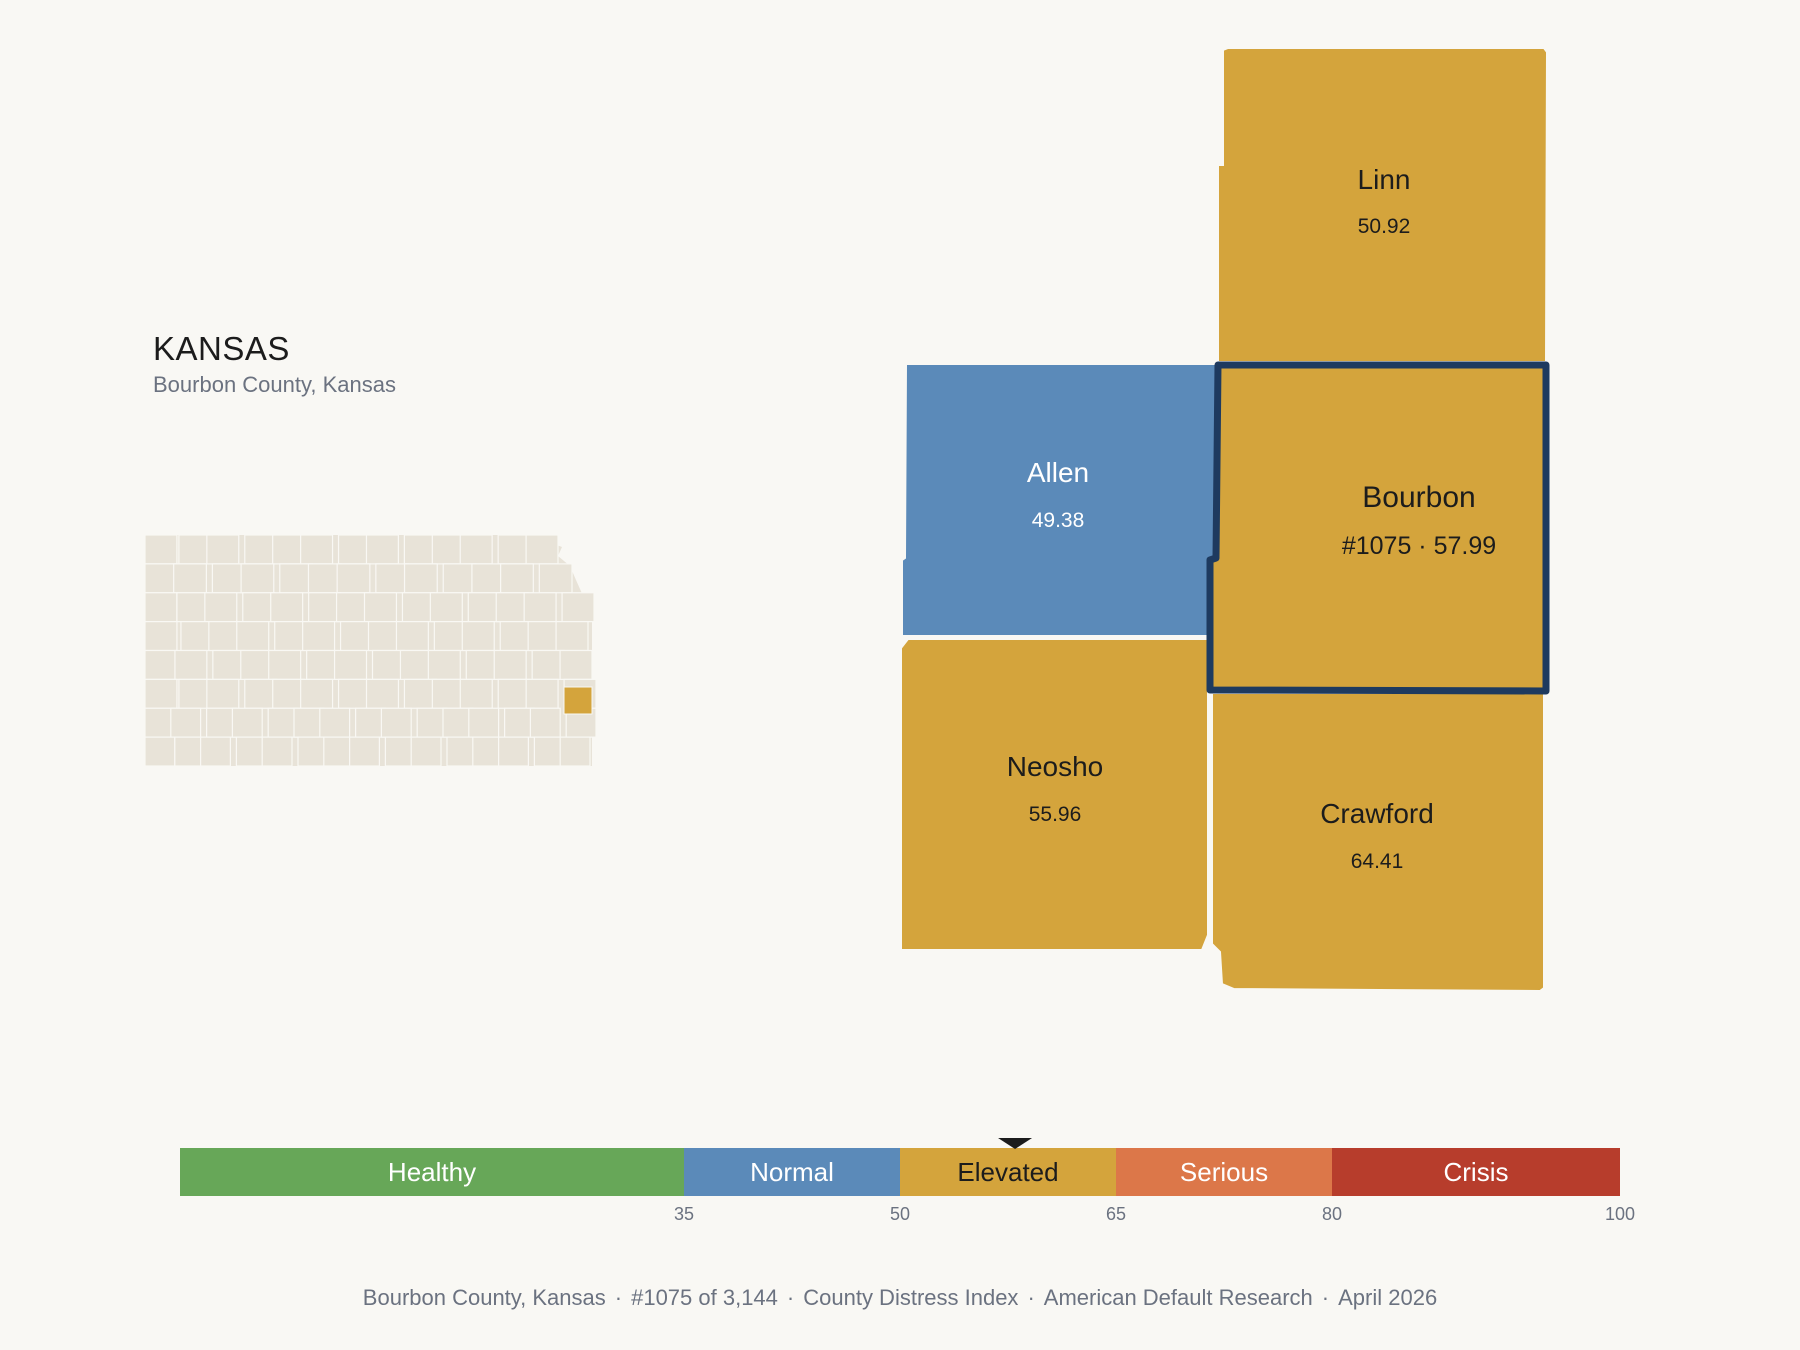  I want to click on scale-band-healthy, so click(432, 1172).